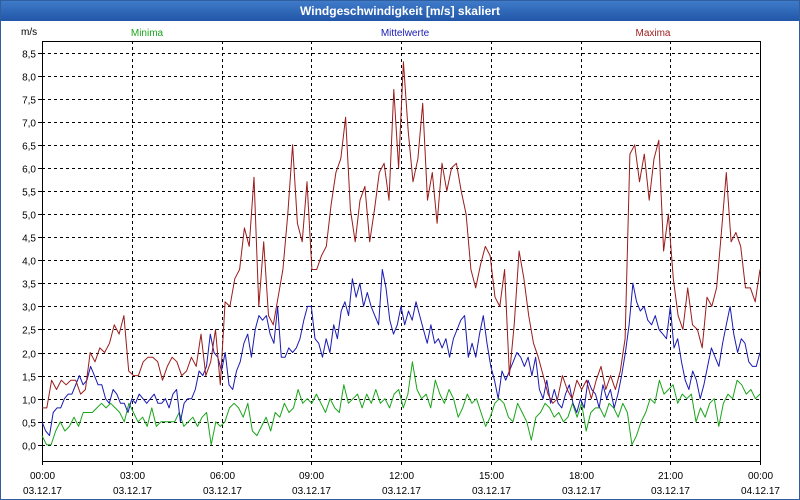 The height and width of the screenshot is (500, 800). What do you see at coordinates (29, 424) in the screenshot?
I see `y-tick-label: 0,5` at bounding box center [29, 424].